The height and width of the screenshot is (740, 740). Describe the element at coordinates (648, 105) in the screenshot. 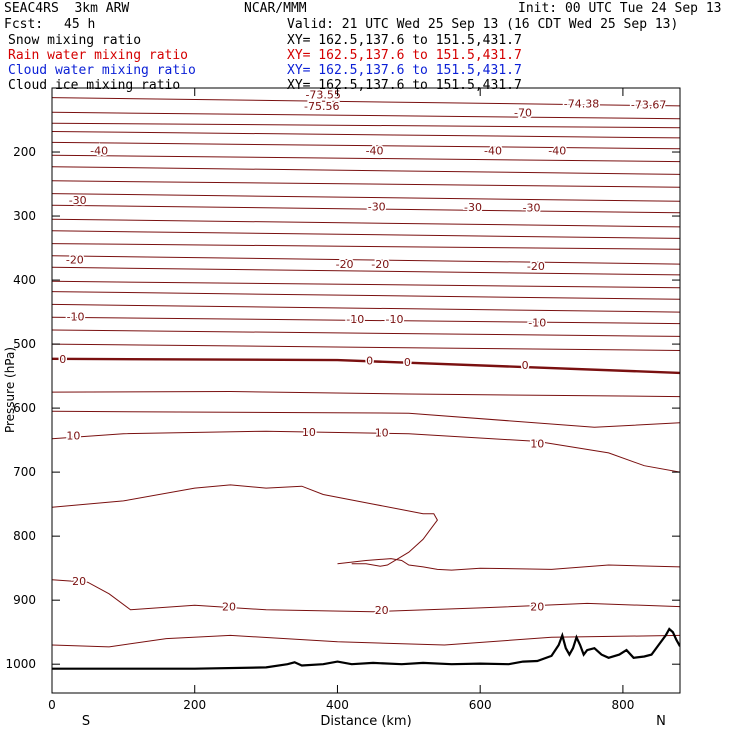

I see `contour-label-3: -73.67` at that location.